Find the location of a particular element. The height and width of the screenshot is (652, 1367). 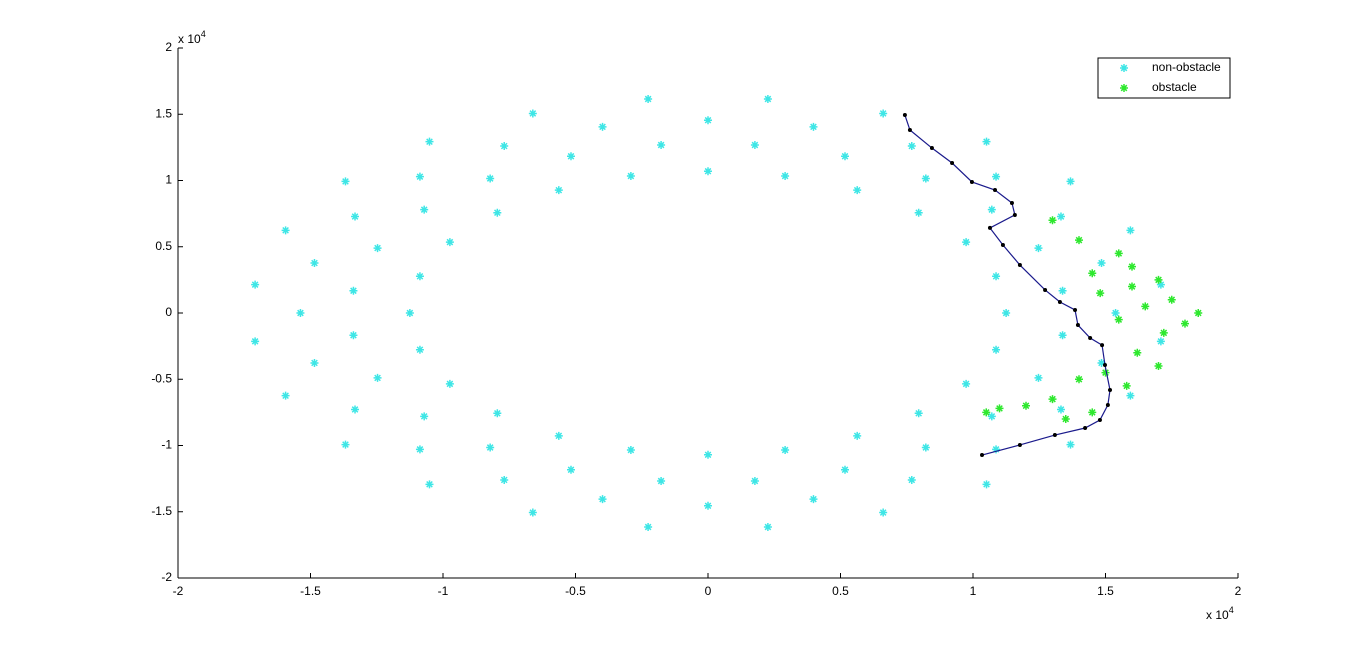

y-tick-label: 0 is located at coordinates (168, 312).